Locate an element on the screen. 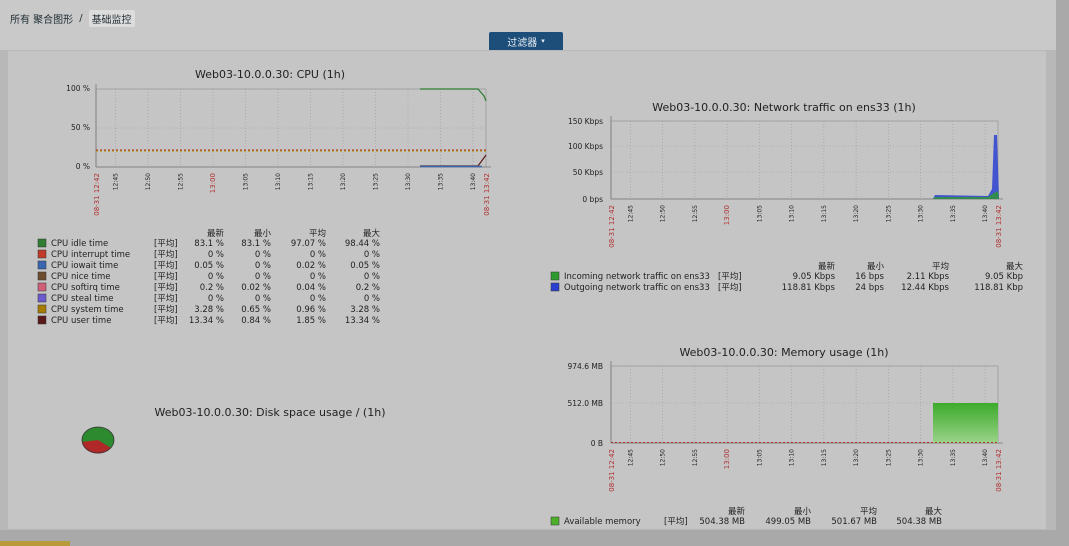  cpu-legend-max: 98.44 % is located at coordinates (362, 244).